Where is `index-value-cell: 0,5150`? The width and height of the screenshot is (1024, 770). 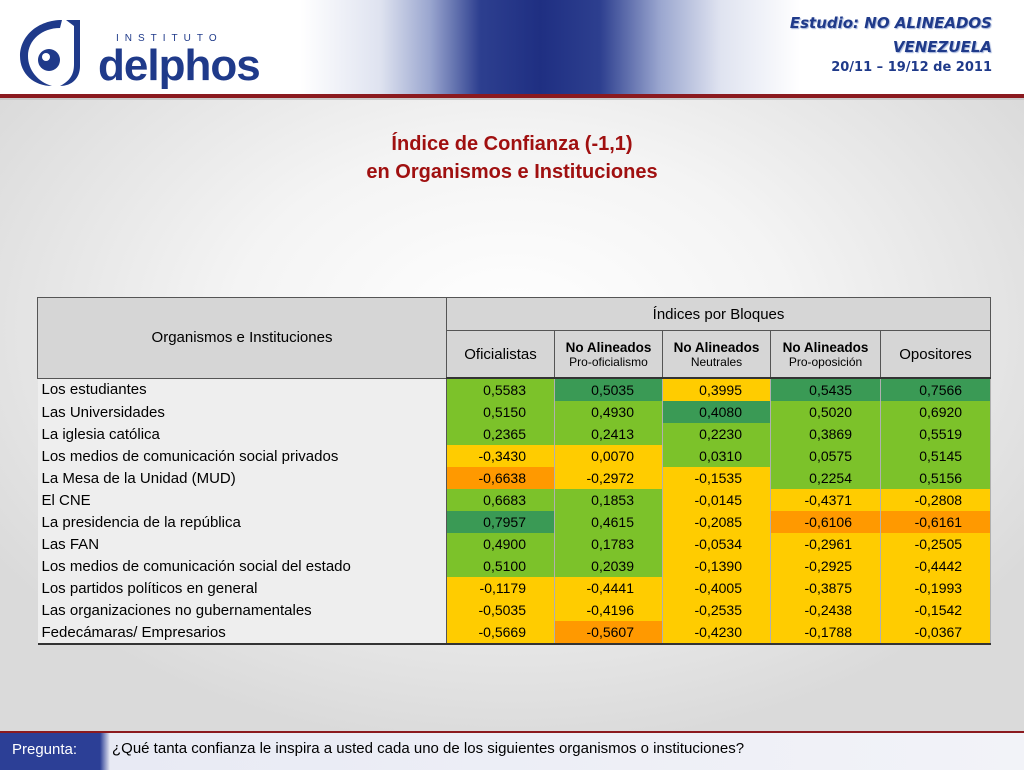 index-value-cell: 0,5150 is located at coordinates (500, 412).